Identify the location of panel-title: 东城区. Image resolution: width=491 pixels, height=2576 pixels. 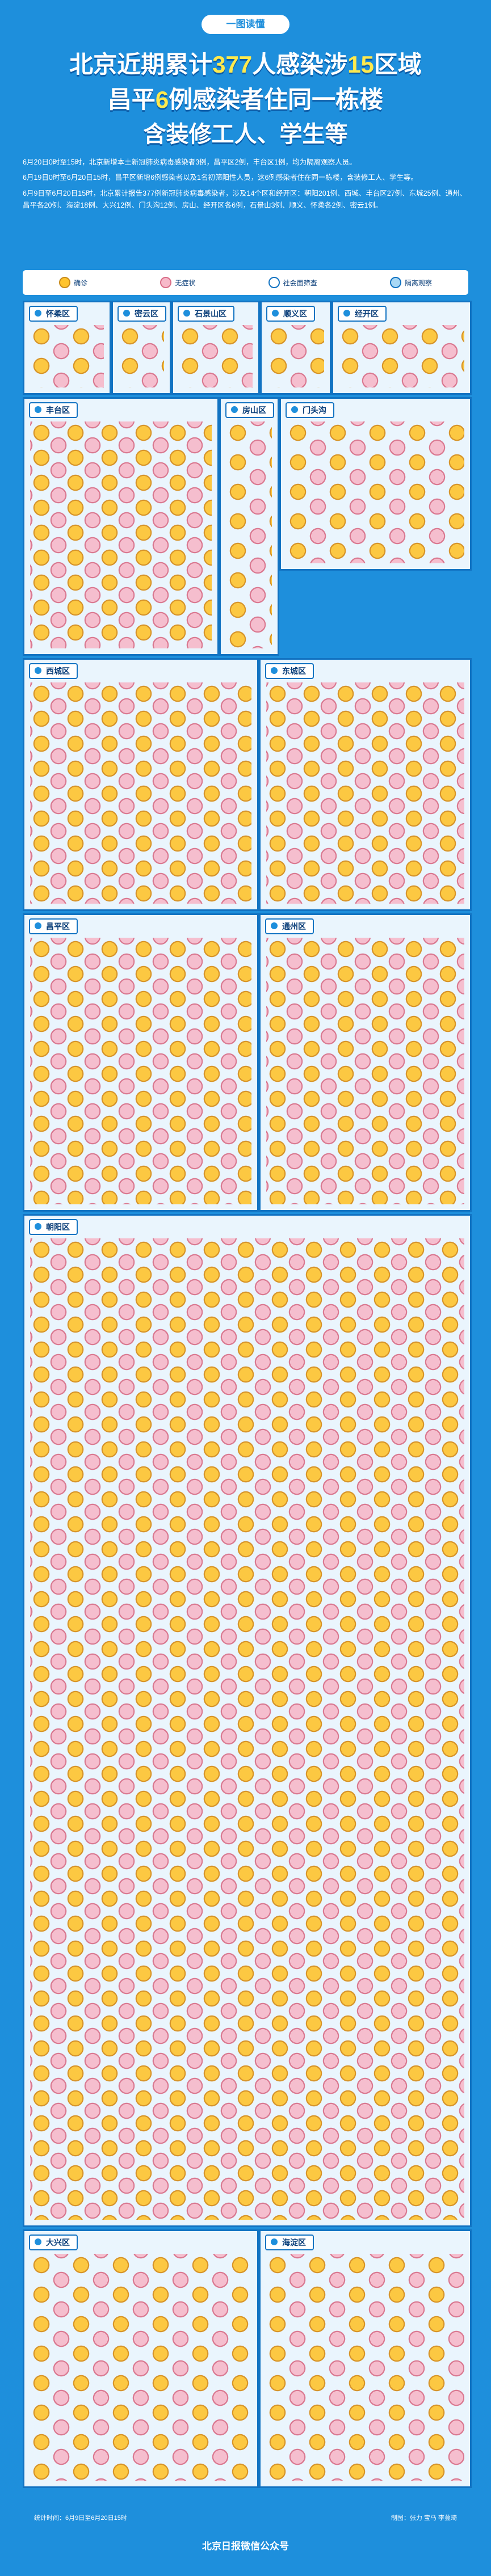
(289, 671).